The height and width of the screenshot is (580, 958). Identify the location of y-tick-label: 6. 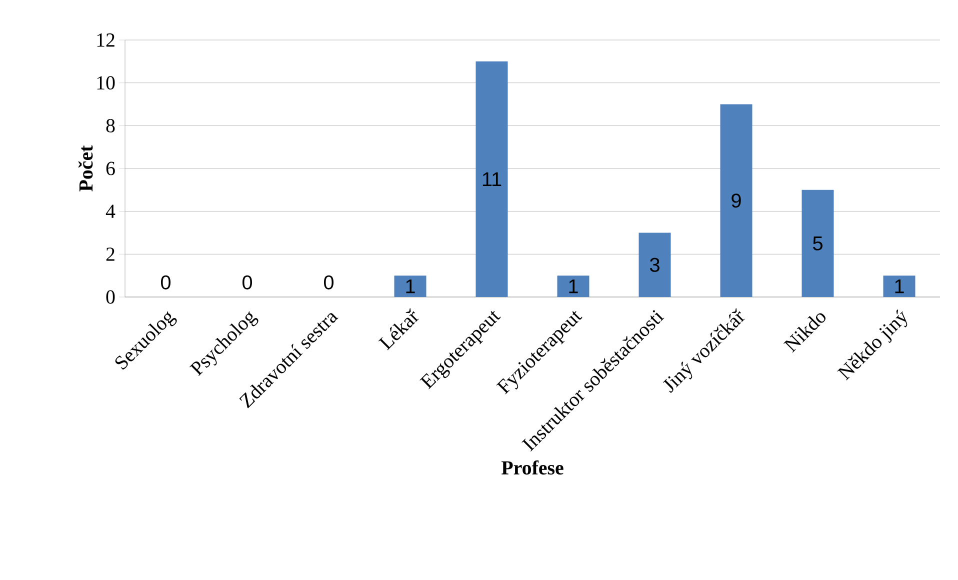
(110, 169).